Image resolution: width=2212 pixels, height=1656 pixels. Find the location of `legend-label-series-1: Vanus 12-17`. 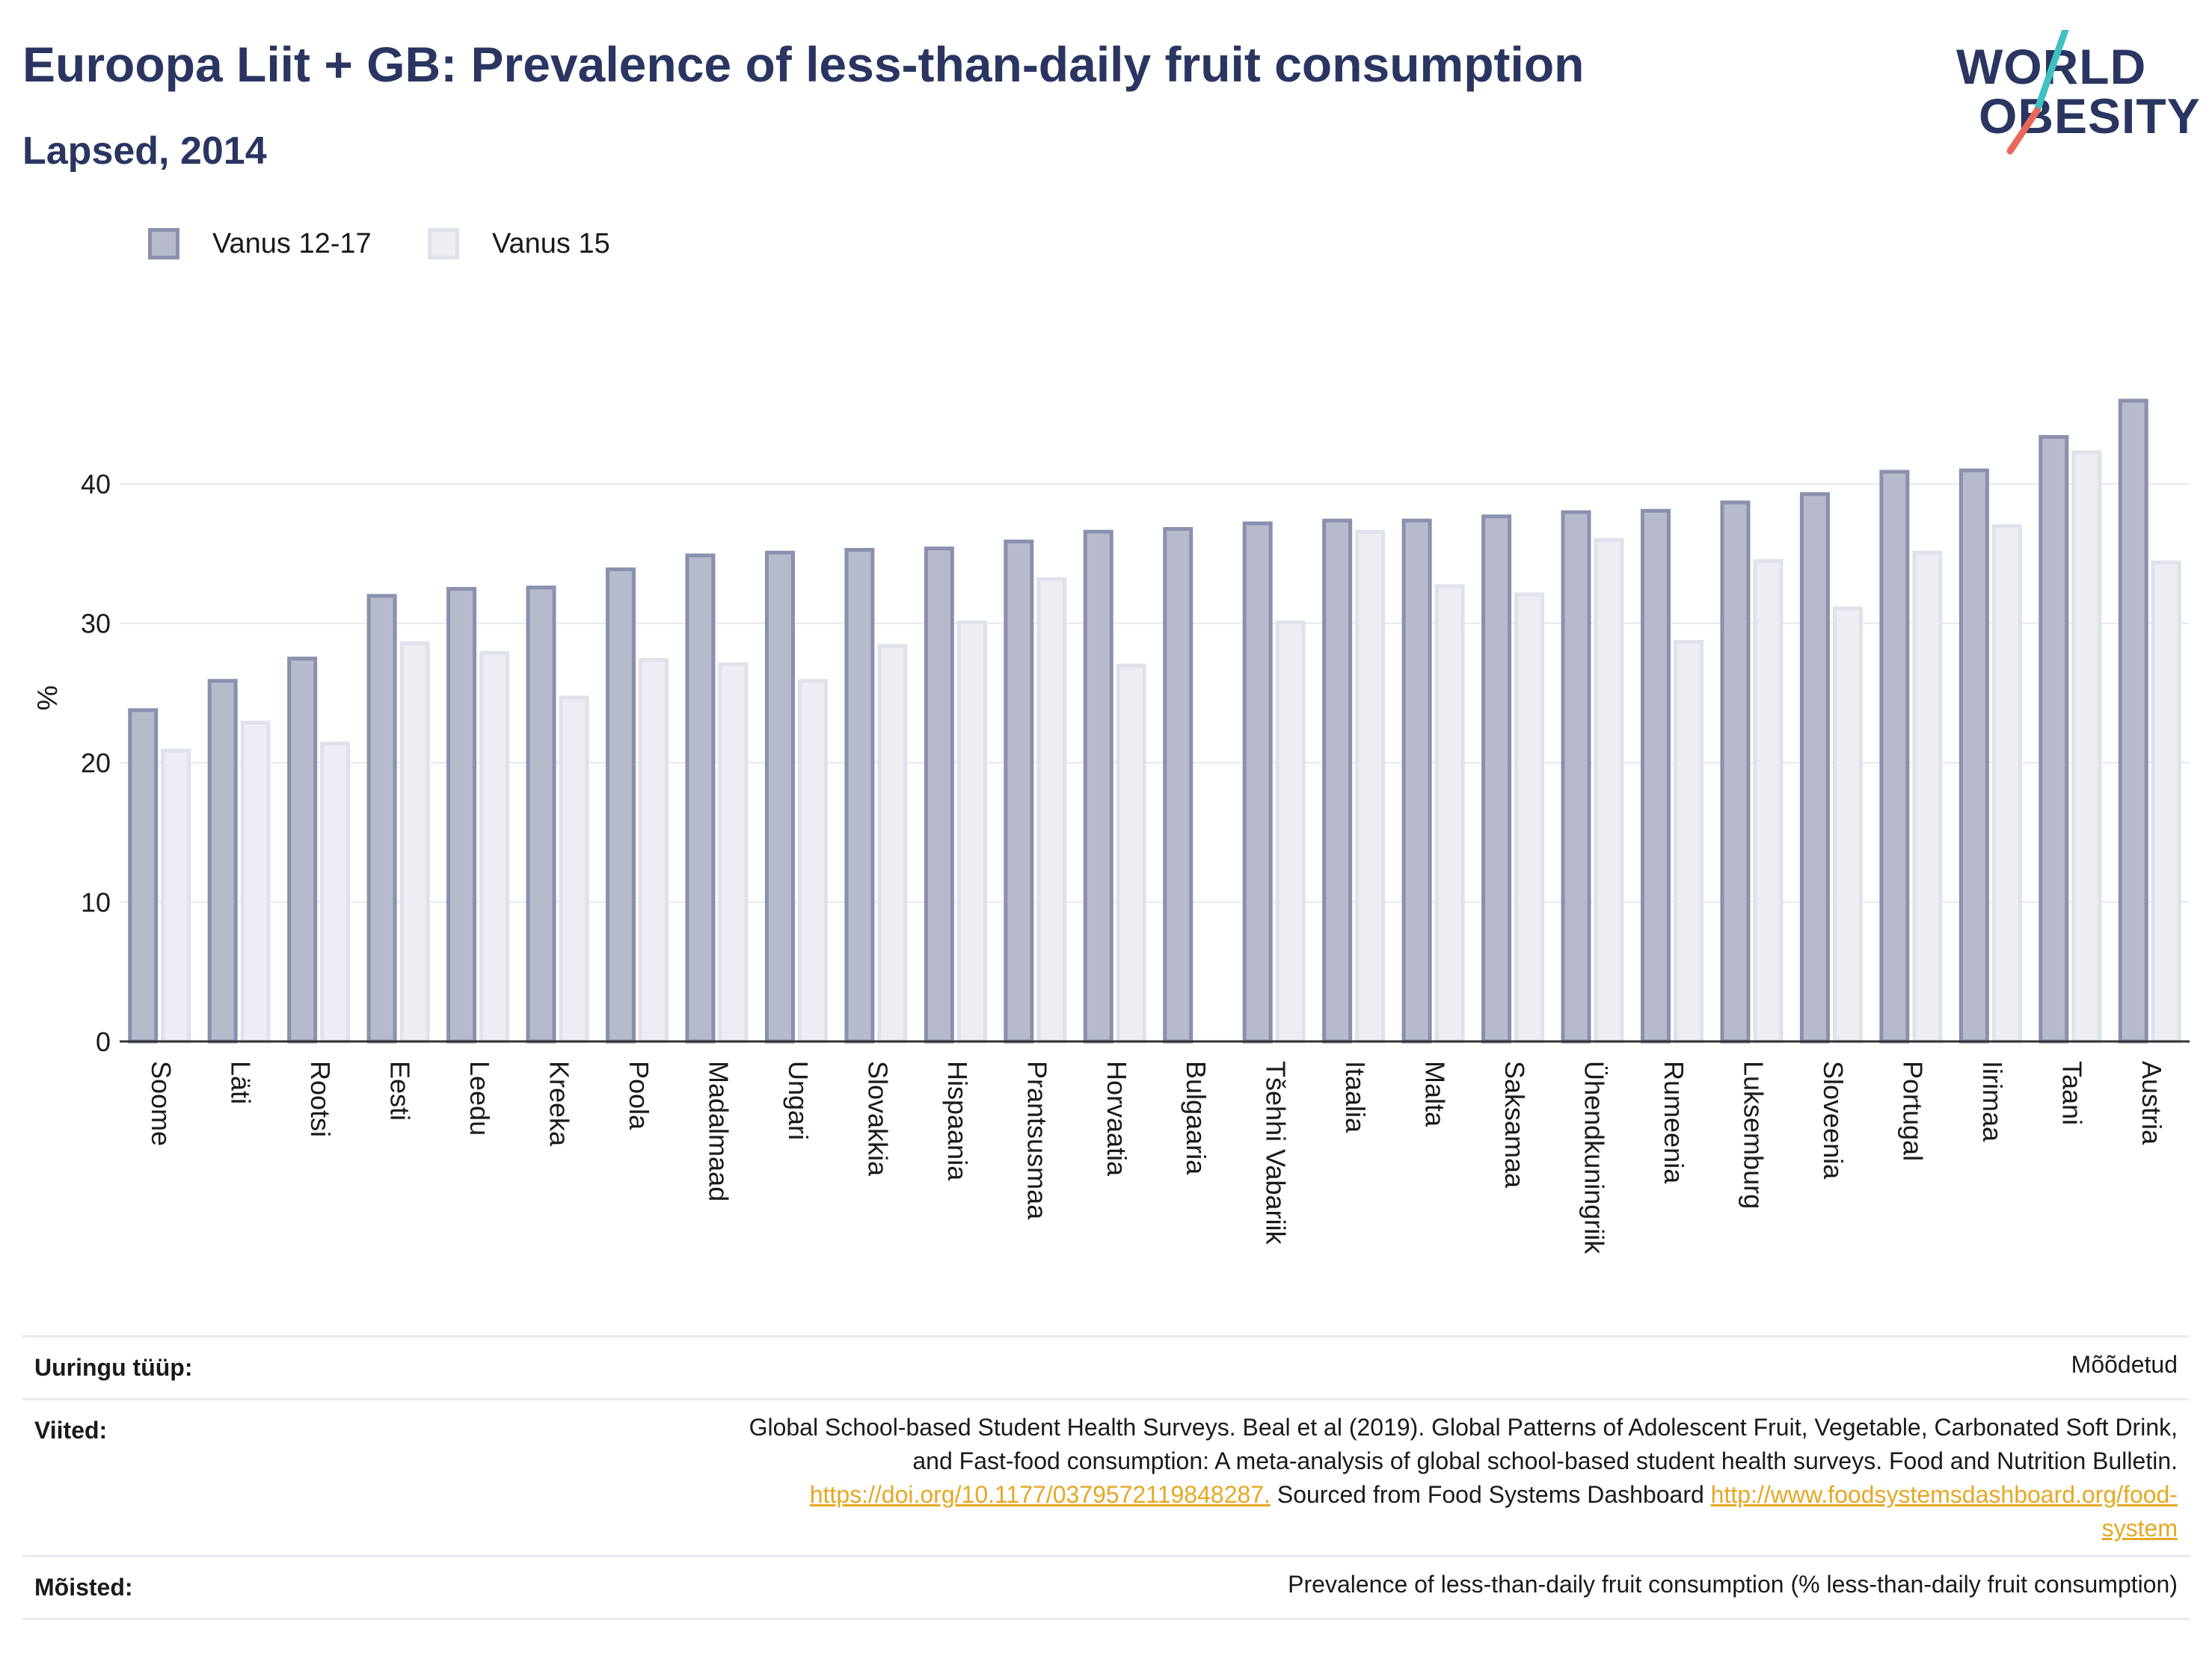

legend-label-series-1: Vanus 12-17 is located at coordinates (292, 243).